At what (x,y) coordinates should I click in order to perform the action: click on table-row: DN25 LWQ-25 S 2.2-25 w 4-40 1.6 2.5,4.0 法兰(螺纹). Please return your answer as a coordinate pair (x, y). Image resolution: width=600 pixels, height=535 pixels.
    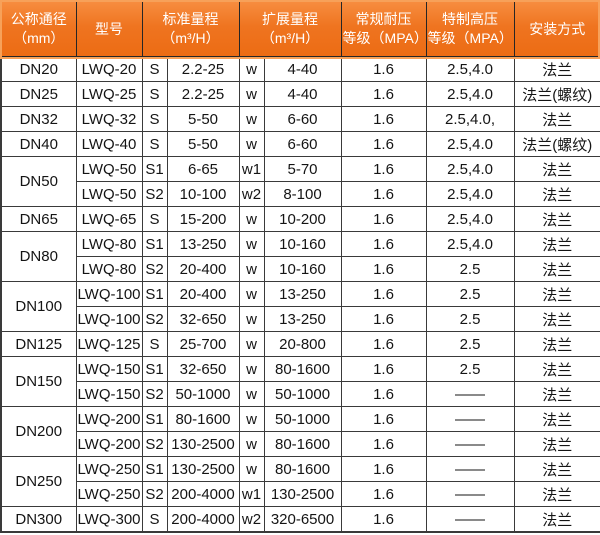
    Looking at the image, I should click on (300, 94).